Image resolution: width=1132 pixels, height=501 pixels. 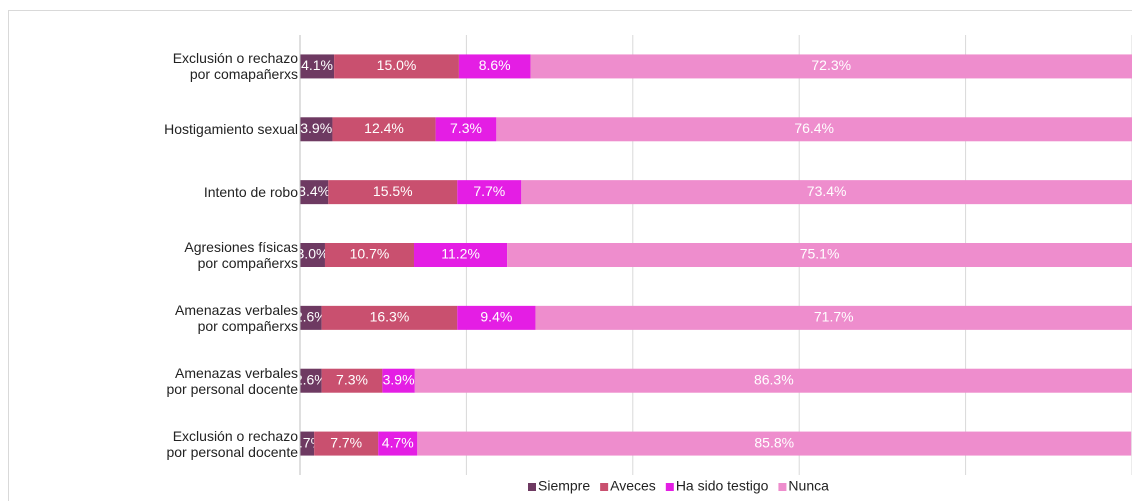 I want to click on category-label: Amenazas verbales por compañerxs, so click(x=236, y=317).